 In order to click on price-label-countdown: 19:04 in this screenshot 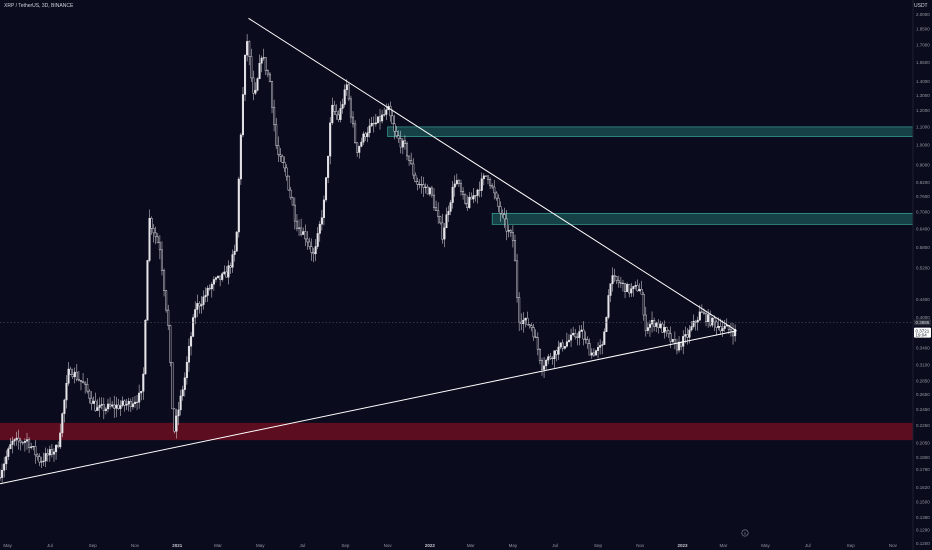, I will do `click(922, 335)`.